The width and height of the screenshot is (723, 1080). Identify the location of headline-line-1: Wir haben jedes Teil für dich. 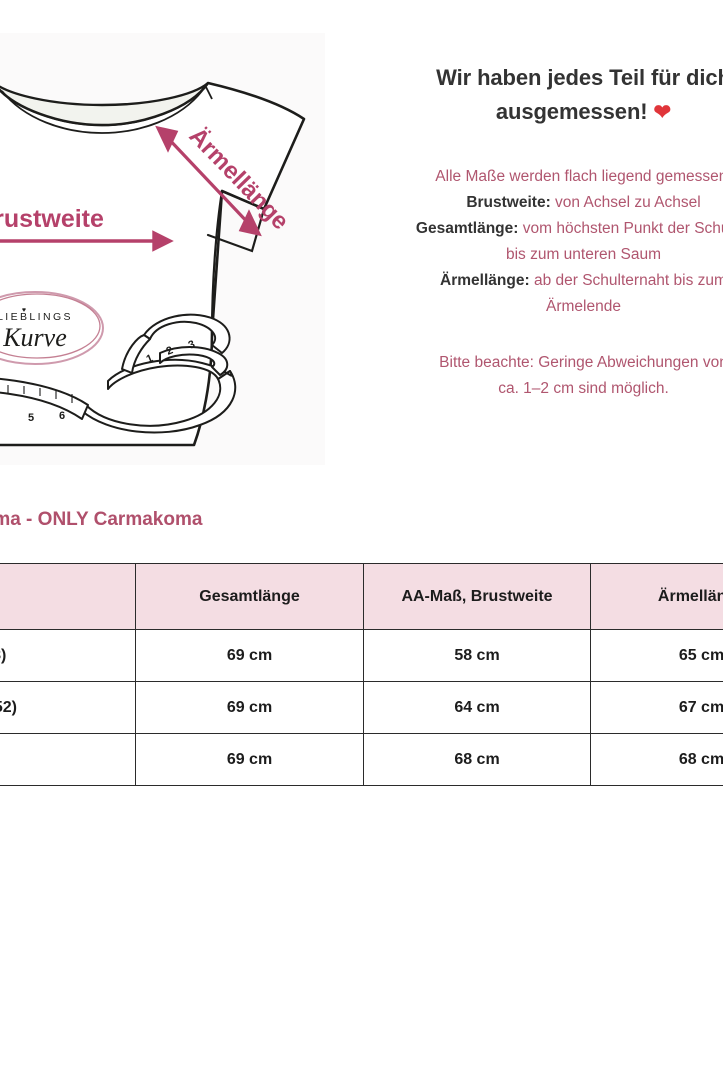
(579, 77).